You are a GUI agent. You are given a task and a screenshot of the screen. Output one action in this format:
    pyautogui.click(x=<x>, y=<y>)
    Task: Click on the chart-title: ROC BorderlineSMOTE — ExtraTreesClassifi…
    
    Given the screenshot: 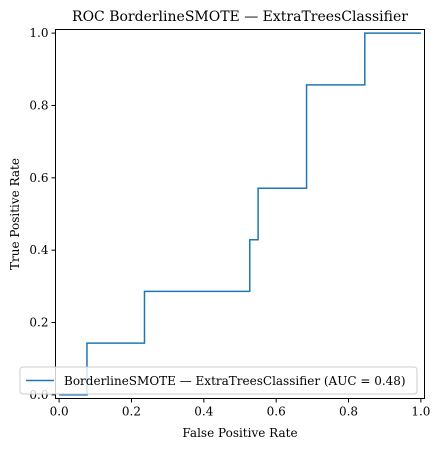 What is the action you would take?
    pyautogui.click(x=240, y=17)
    